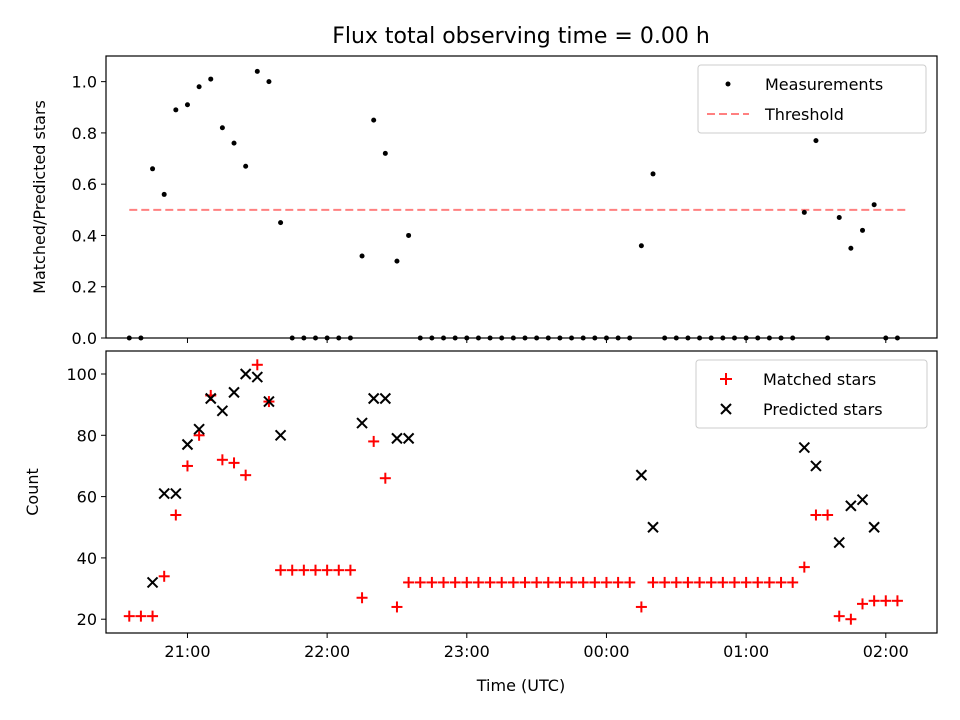  I want to click on legend-measurements-label: Measurements, so click(824, 84).